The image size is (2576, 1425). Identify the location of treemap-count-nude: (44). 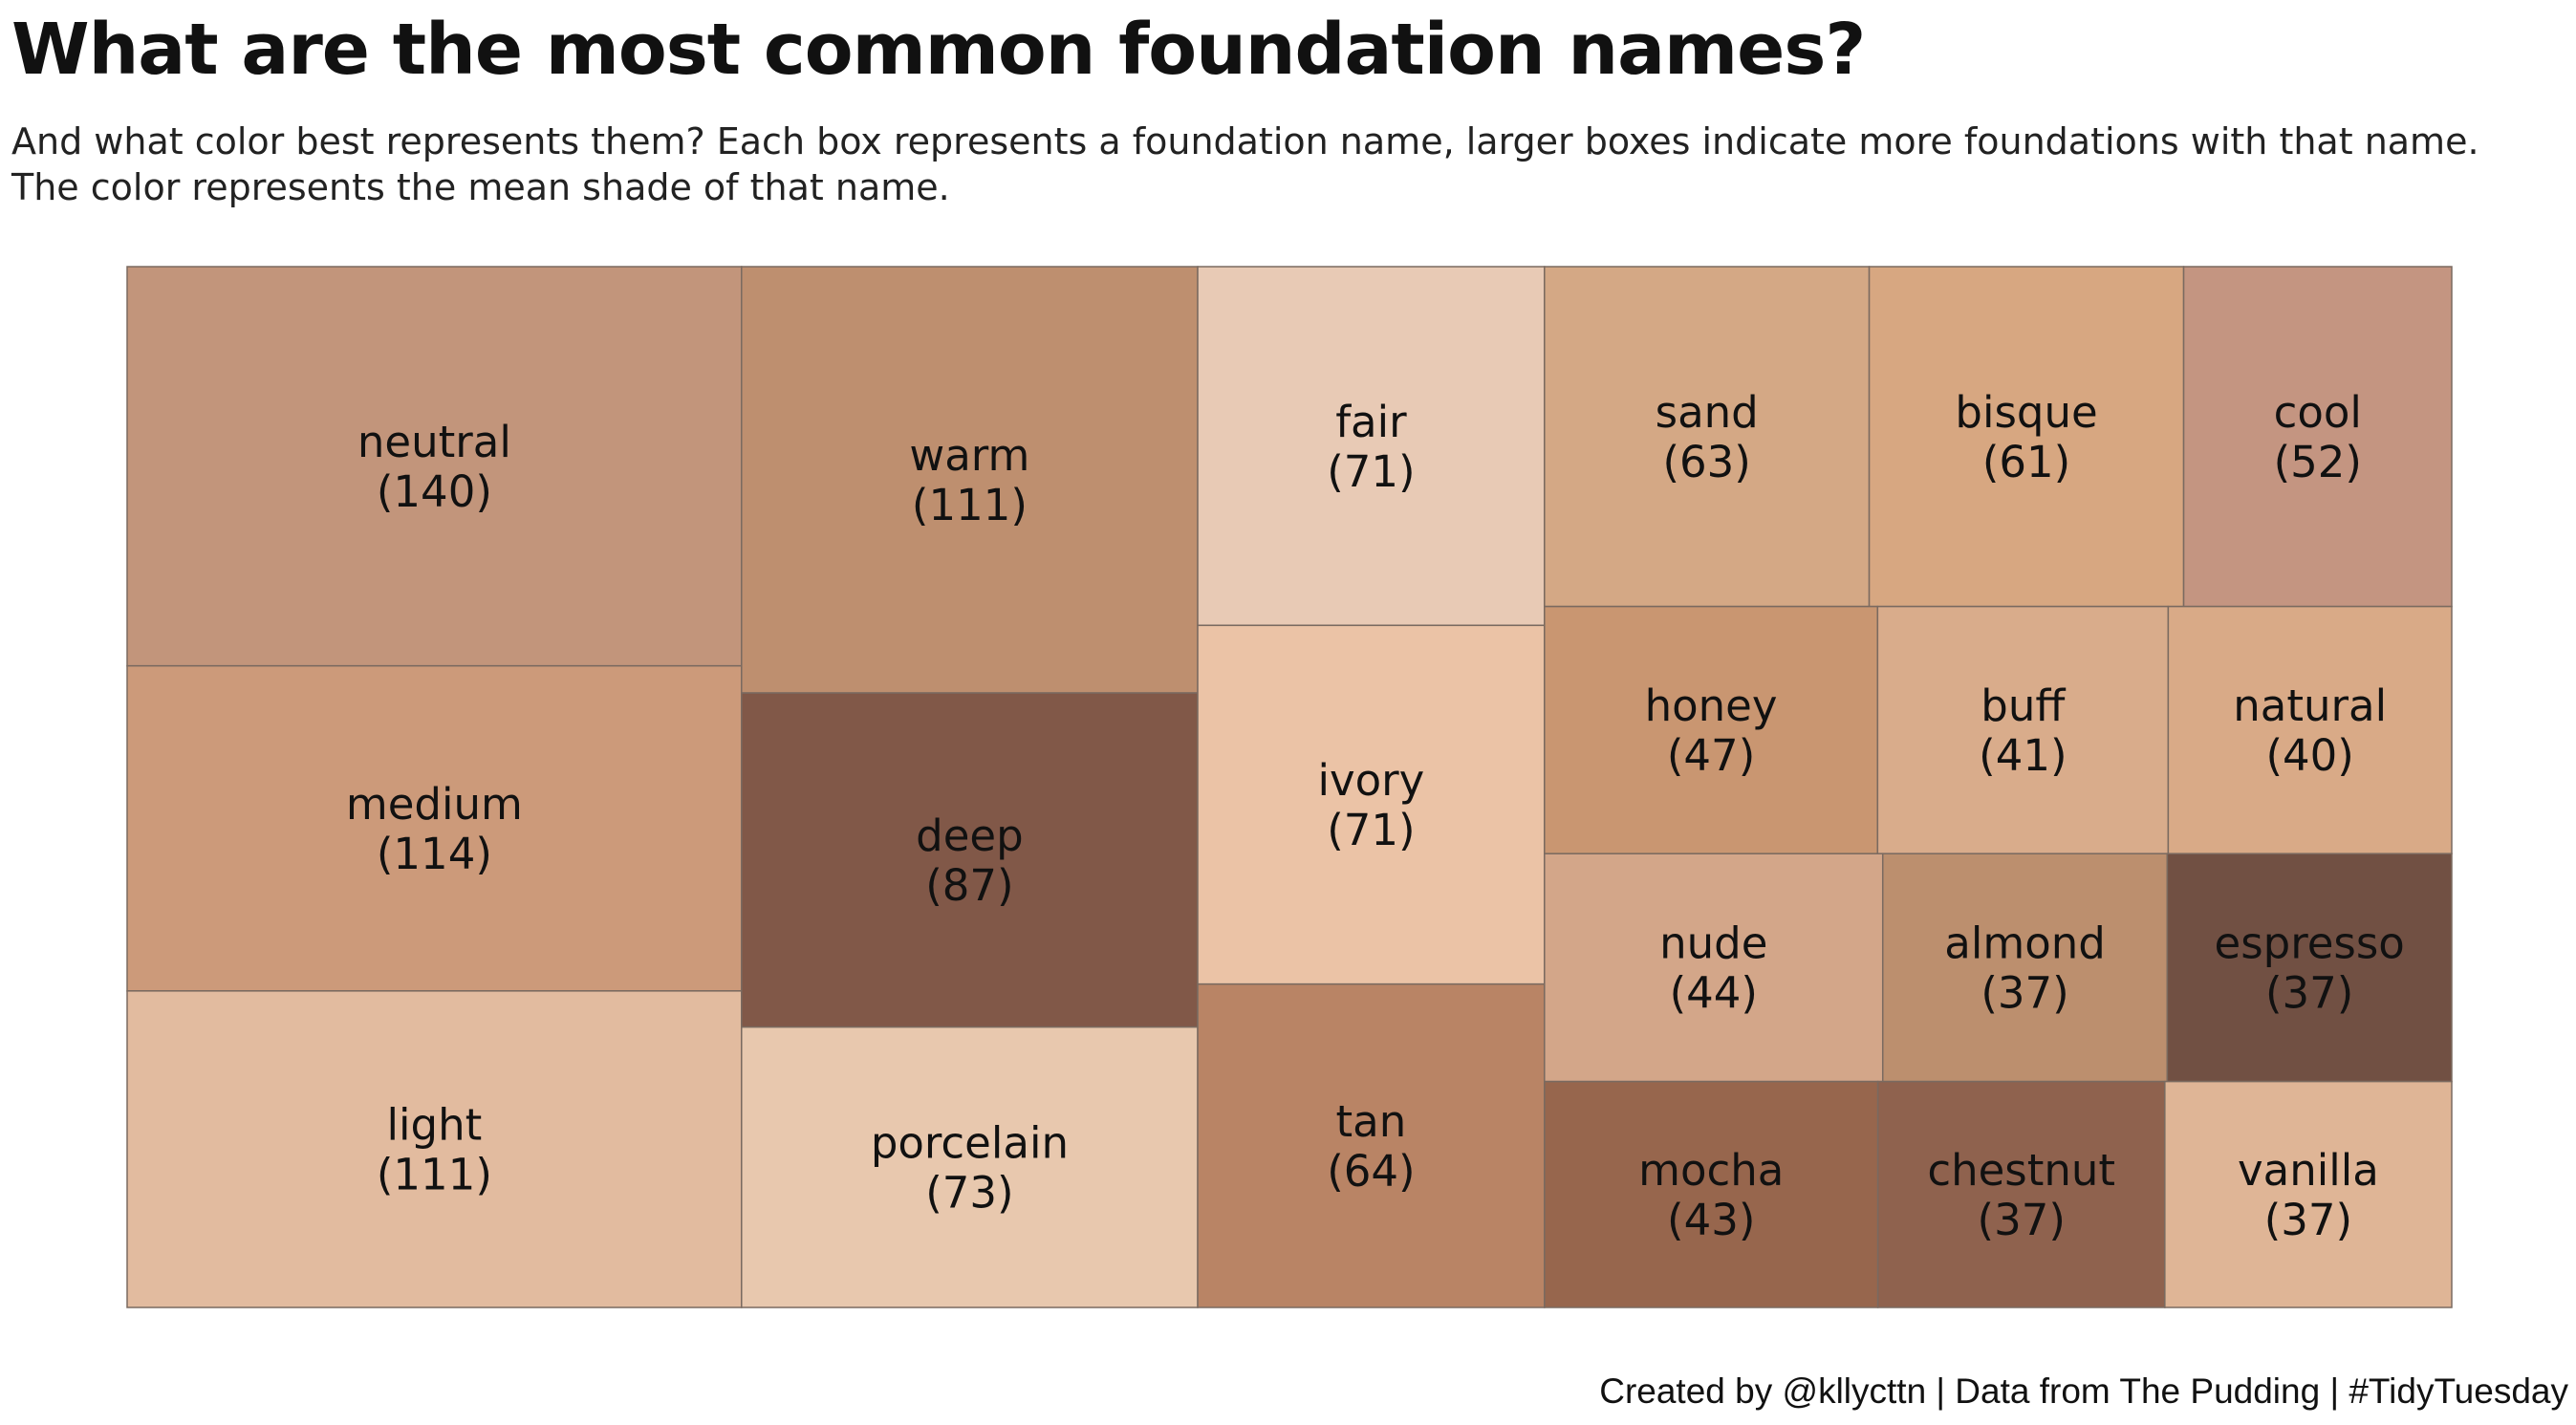
(1714, 994).